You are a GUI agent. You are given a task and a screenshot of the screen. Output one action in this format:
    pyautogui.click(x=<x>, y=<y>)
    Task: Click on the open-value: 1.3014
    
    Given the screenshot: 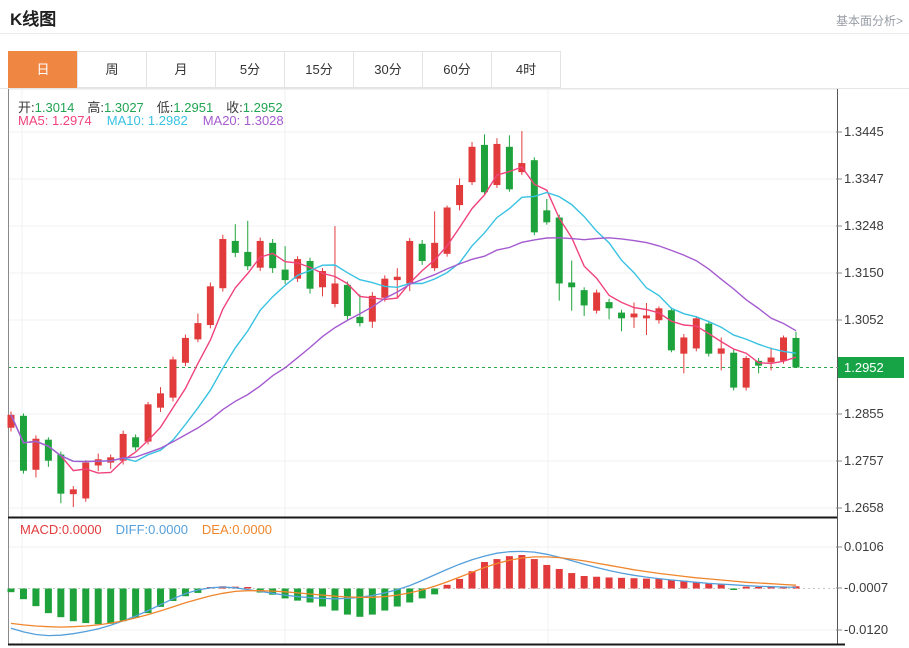 What is the action you would take?
    pyautogui.click(x=54, y=107)
    